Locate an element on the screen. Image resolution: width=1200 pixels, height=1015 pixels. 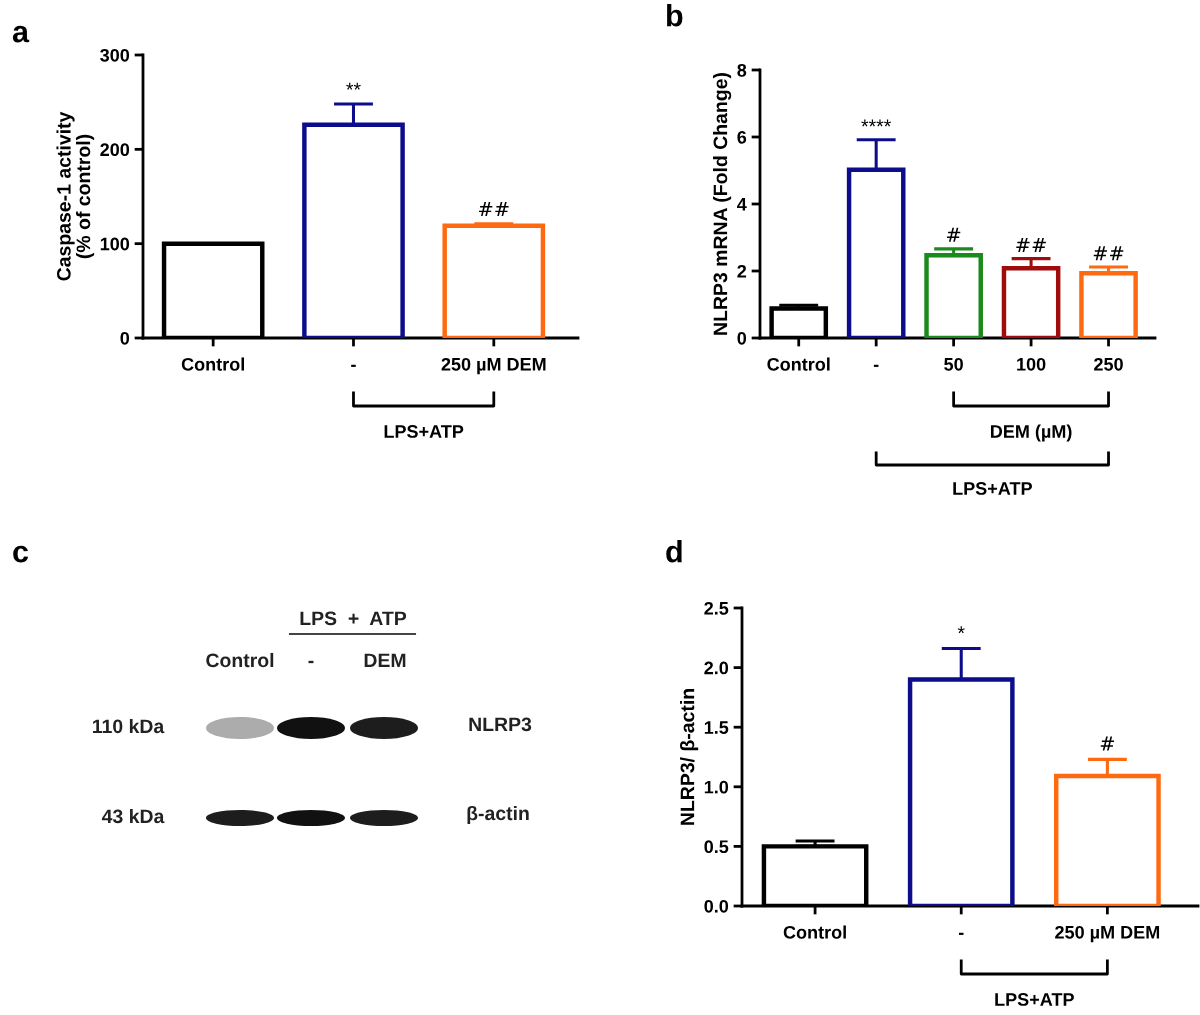
y-tick-label: 1.0 is located at coordinates (716, 787).